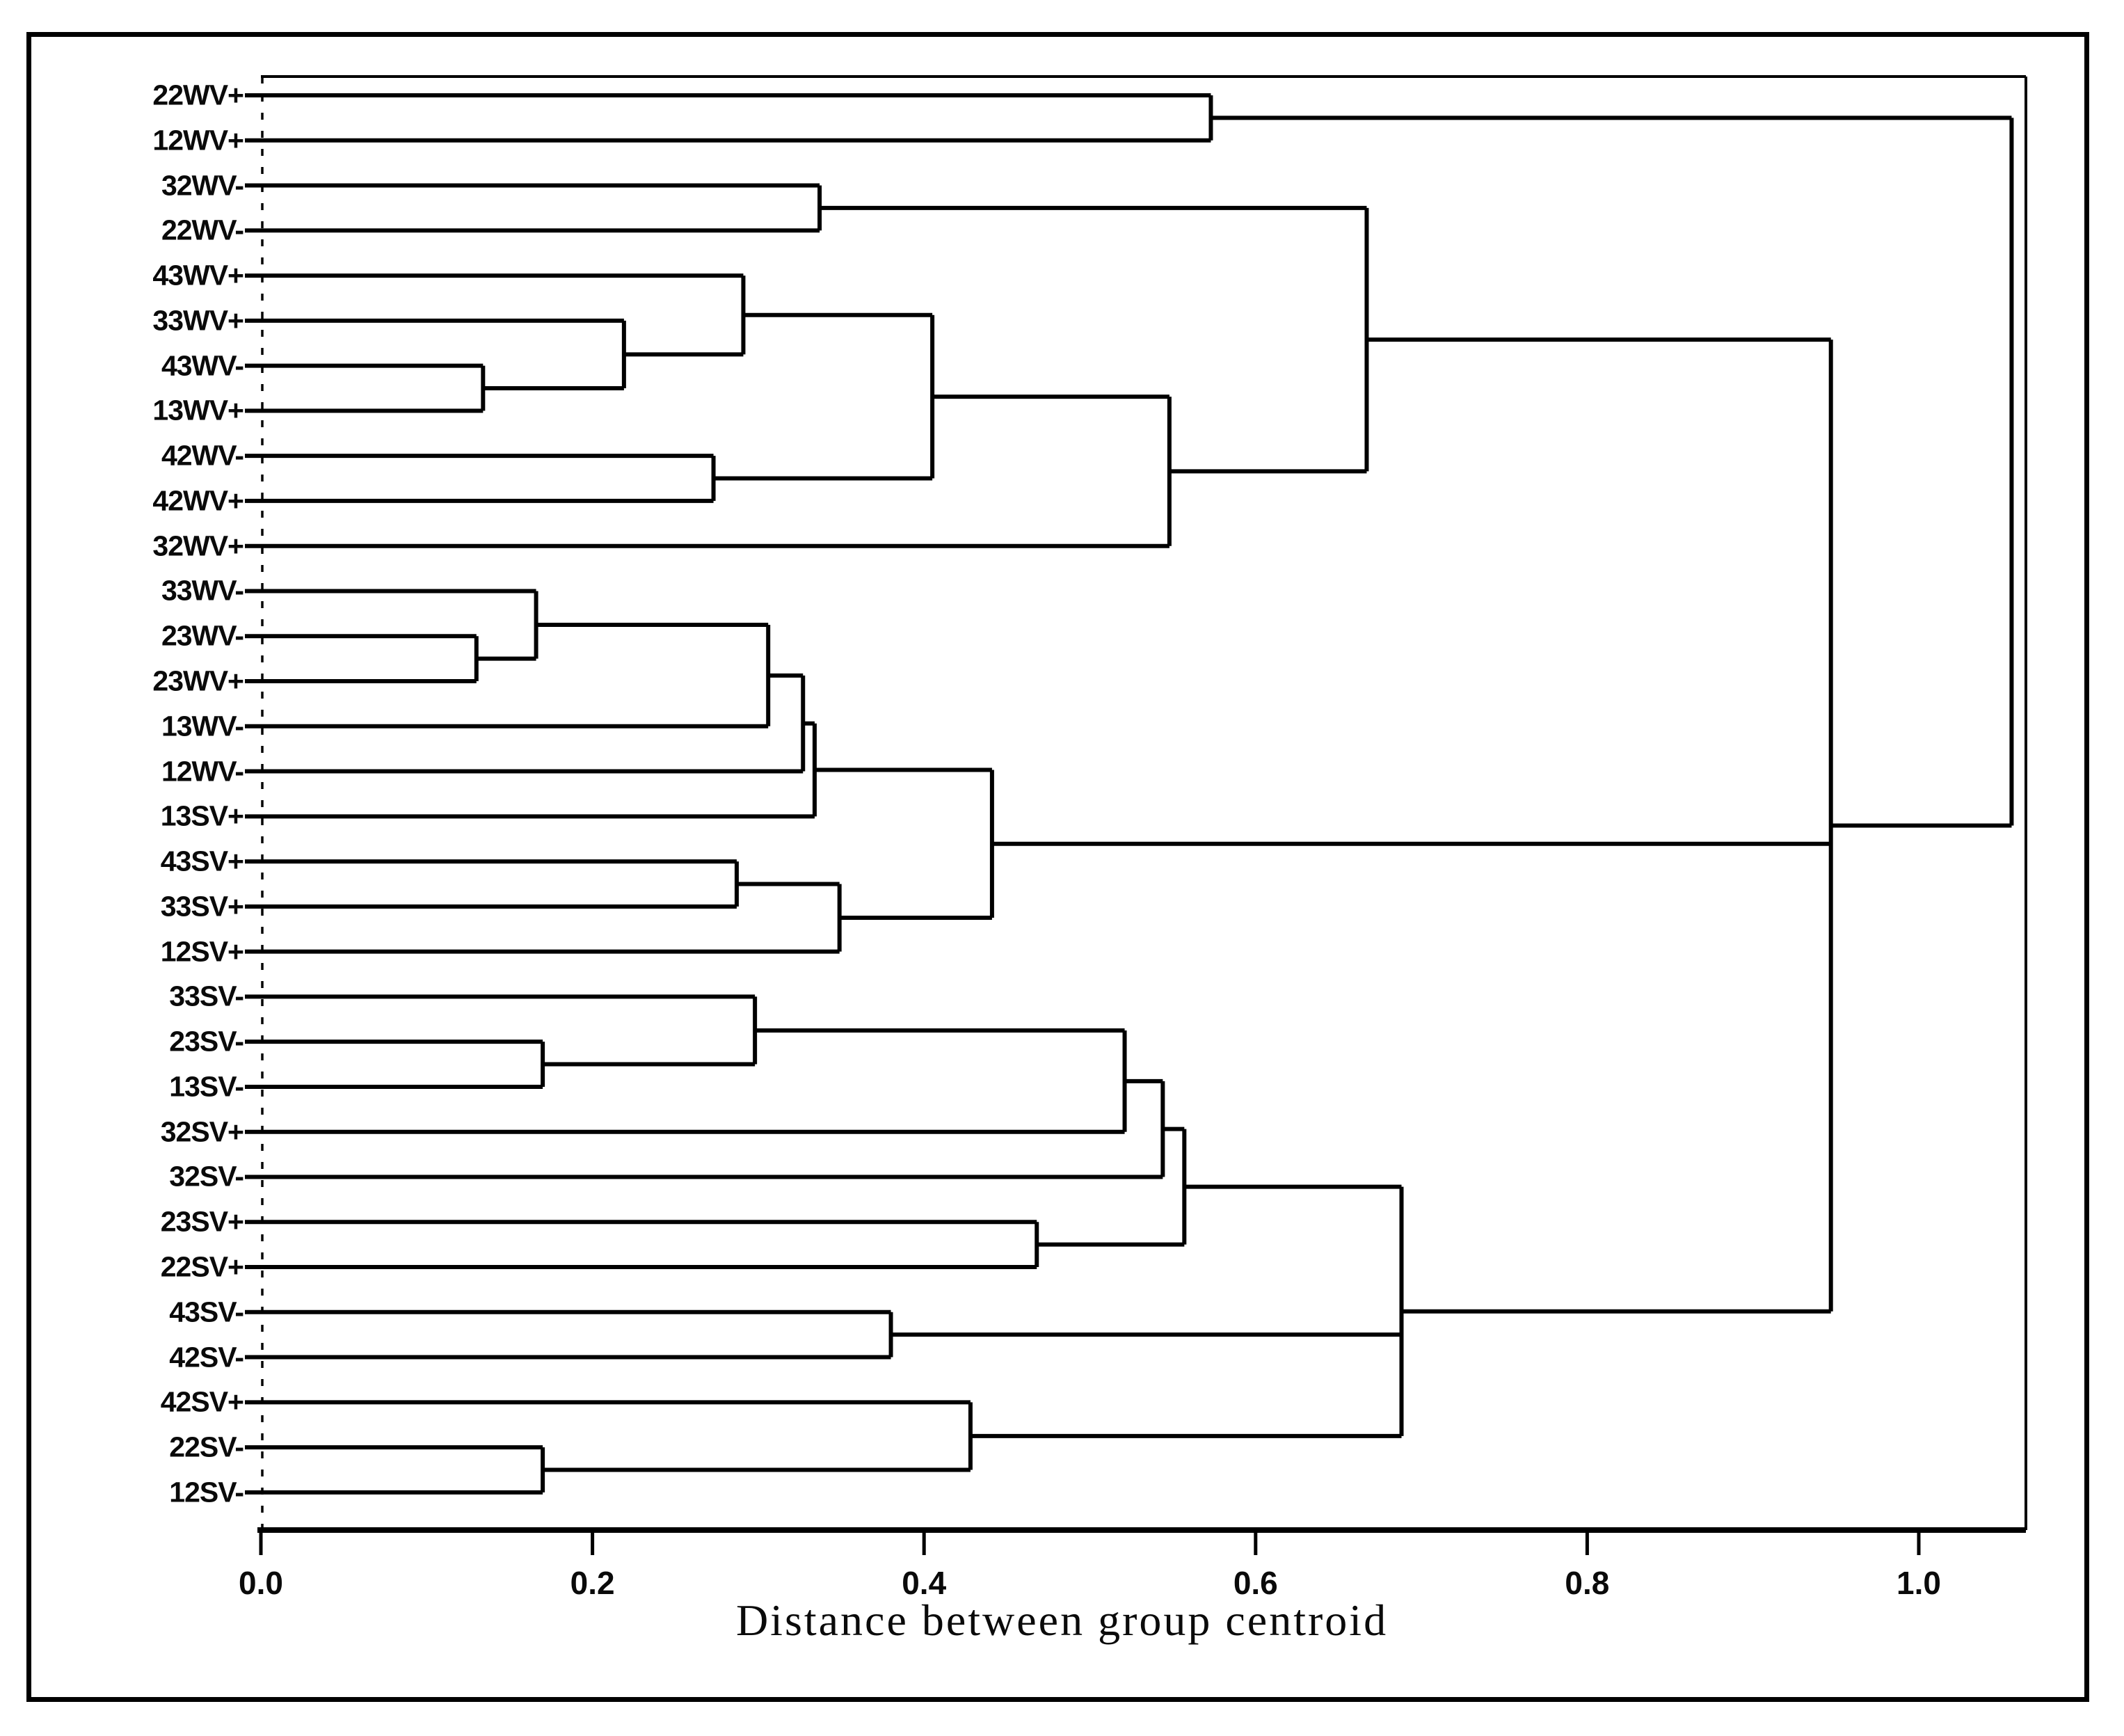 Image resolution: width=2124 pixels, height=1736 pixels. Describe the element at coordinates (202, 907) in the screenshot. I see `leaf-label: 33SV+` at that location.